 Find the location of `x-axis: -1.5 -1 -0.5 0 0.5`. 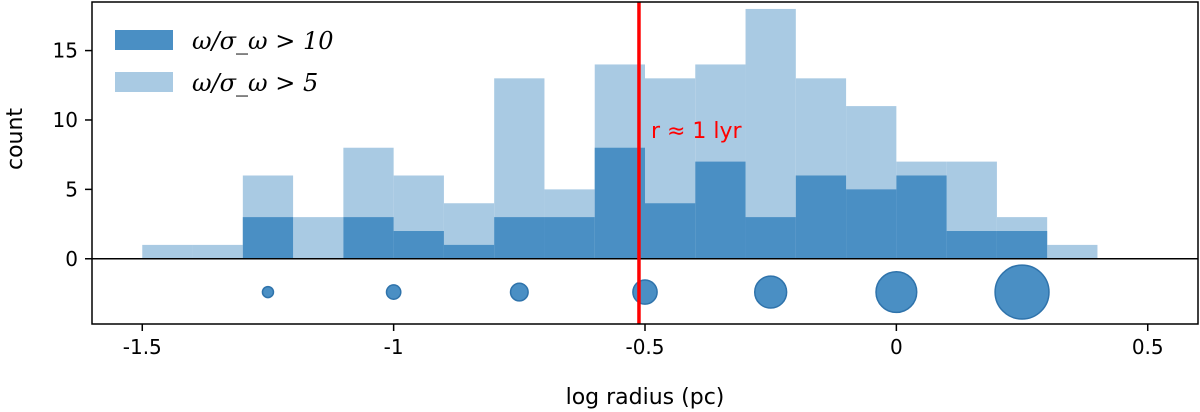

x-axis: -1.5 -1 -0.5 0 0.5 is located at coordinates (643, 341).